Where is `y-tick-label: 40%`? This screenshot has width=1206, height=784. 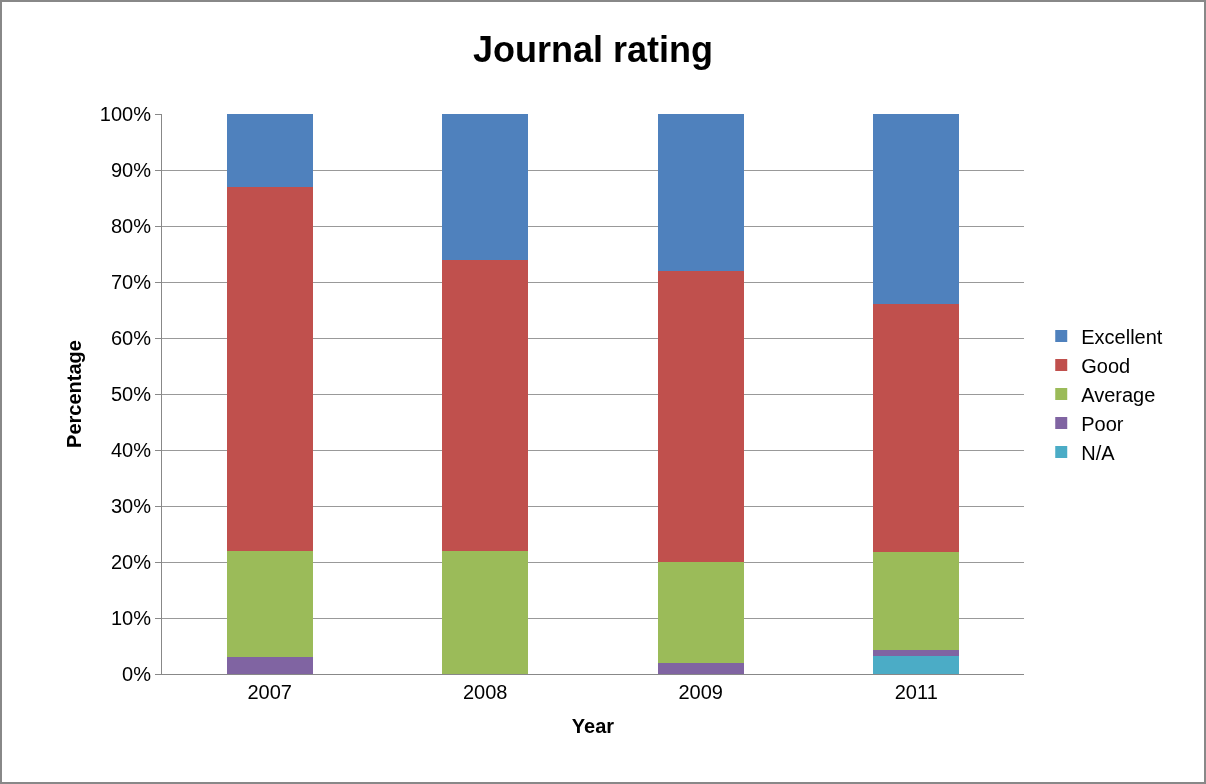 y-tick-label: 40% is located at coordinates (131, 450).